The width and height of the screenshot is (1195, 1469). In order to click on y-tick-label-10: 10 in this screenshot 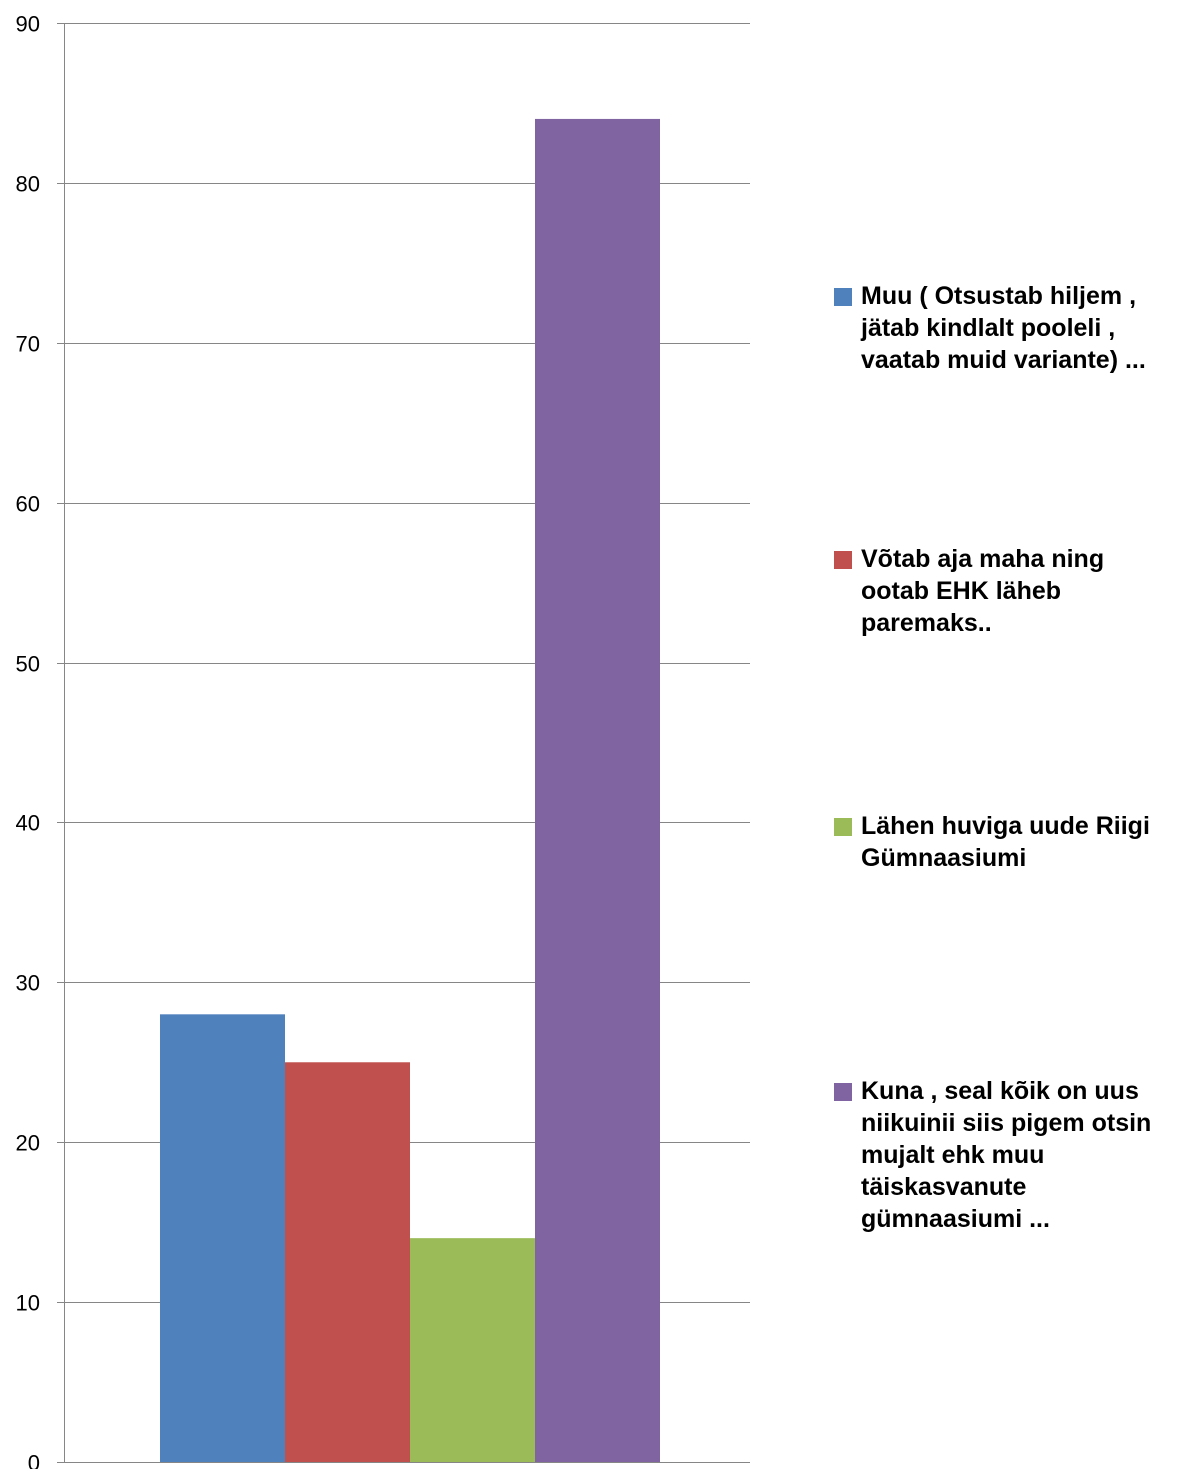, I will do `click(28, 1303)`.